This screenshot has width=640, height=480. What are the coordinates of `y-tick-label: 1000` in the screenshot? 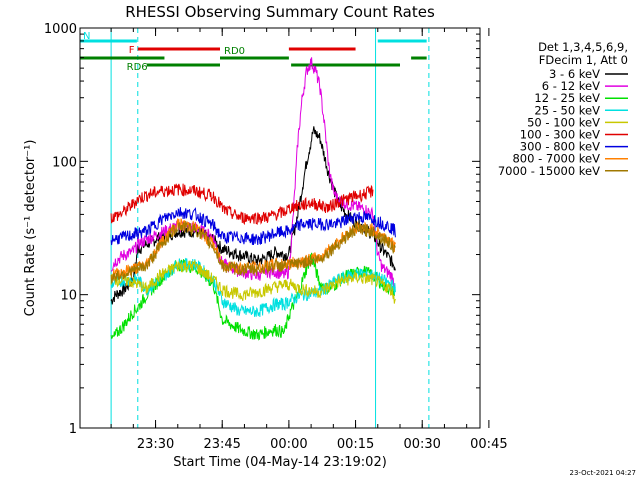 It's located at (60, 29).